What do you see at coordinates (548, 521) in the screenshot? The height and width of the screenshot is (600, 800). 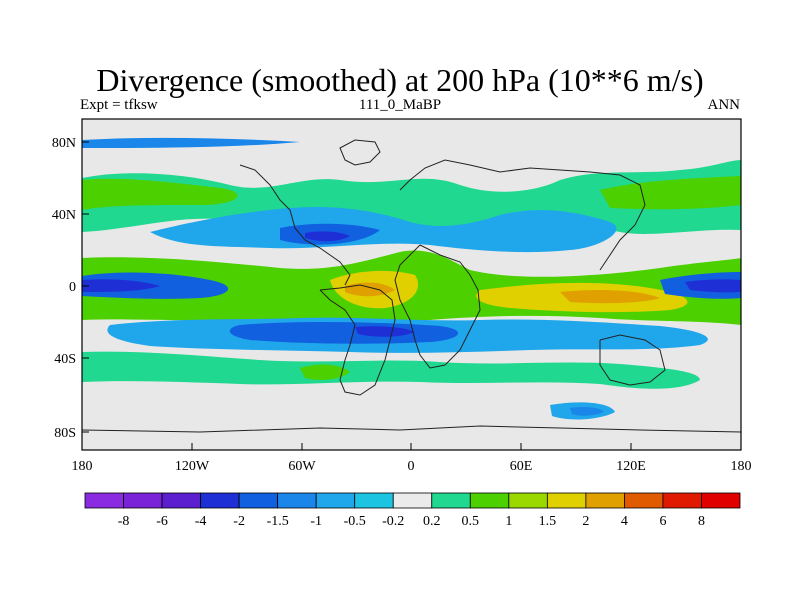 I see `colorbar-label: 1.5` at bounding box center [548, 521].